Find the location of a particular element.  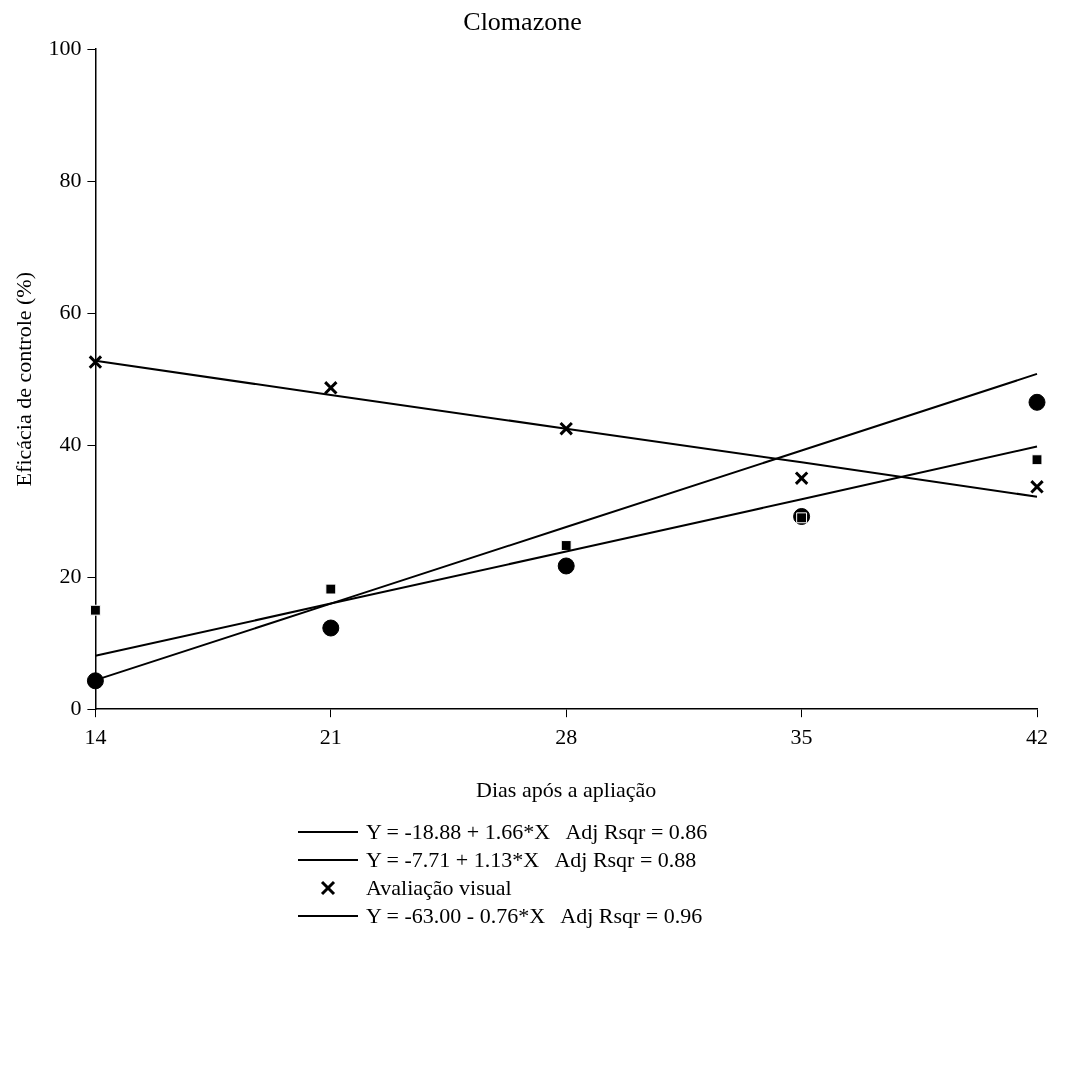

legend-label: Avaliação visual is located at coordinates (439, 888).